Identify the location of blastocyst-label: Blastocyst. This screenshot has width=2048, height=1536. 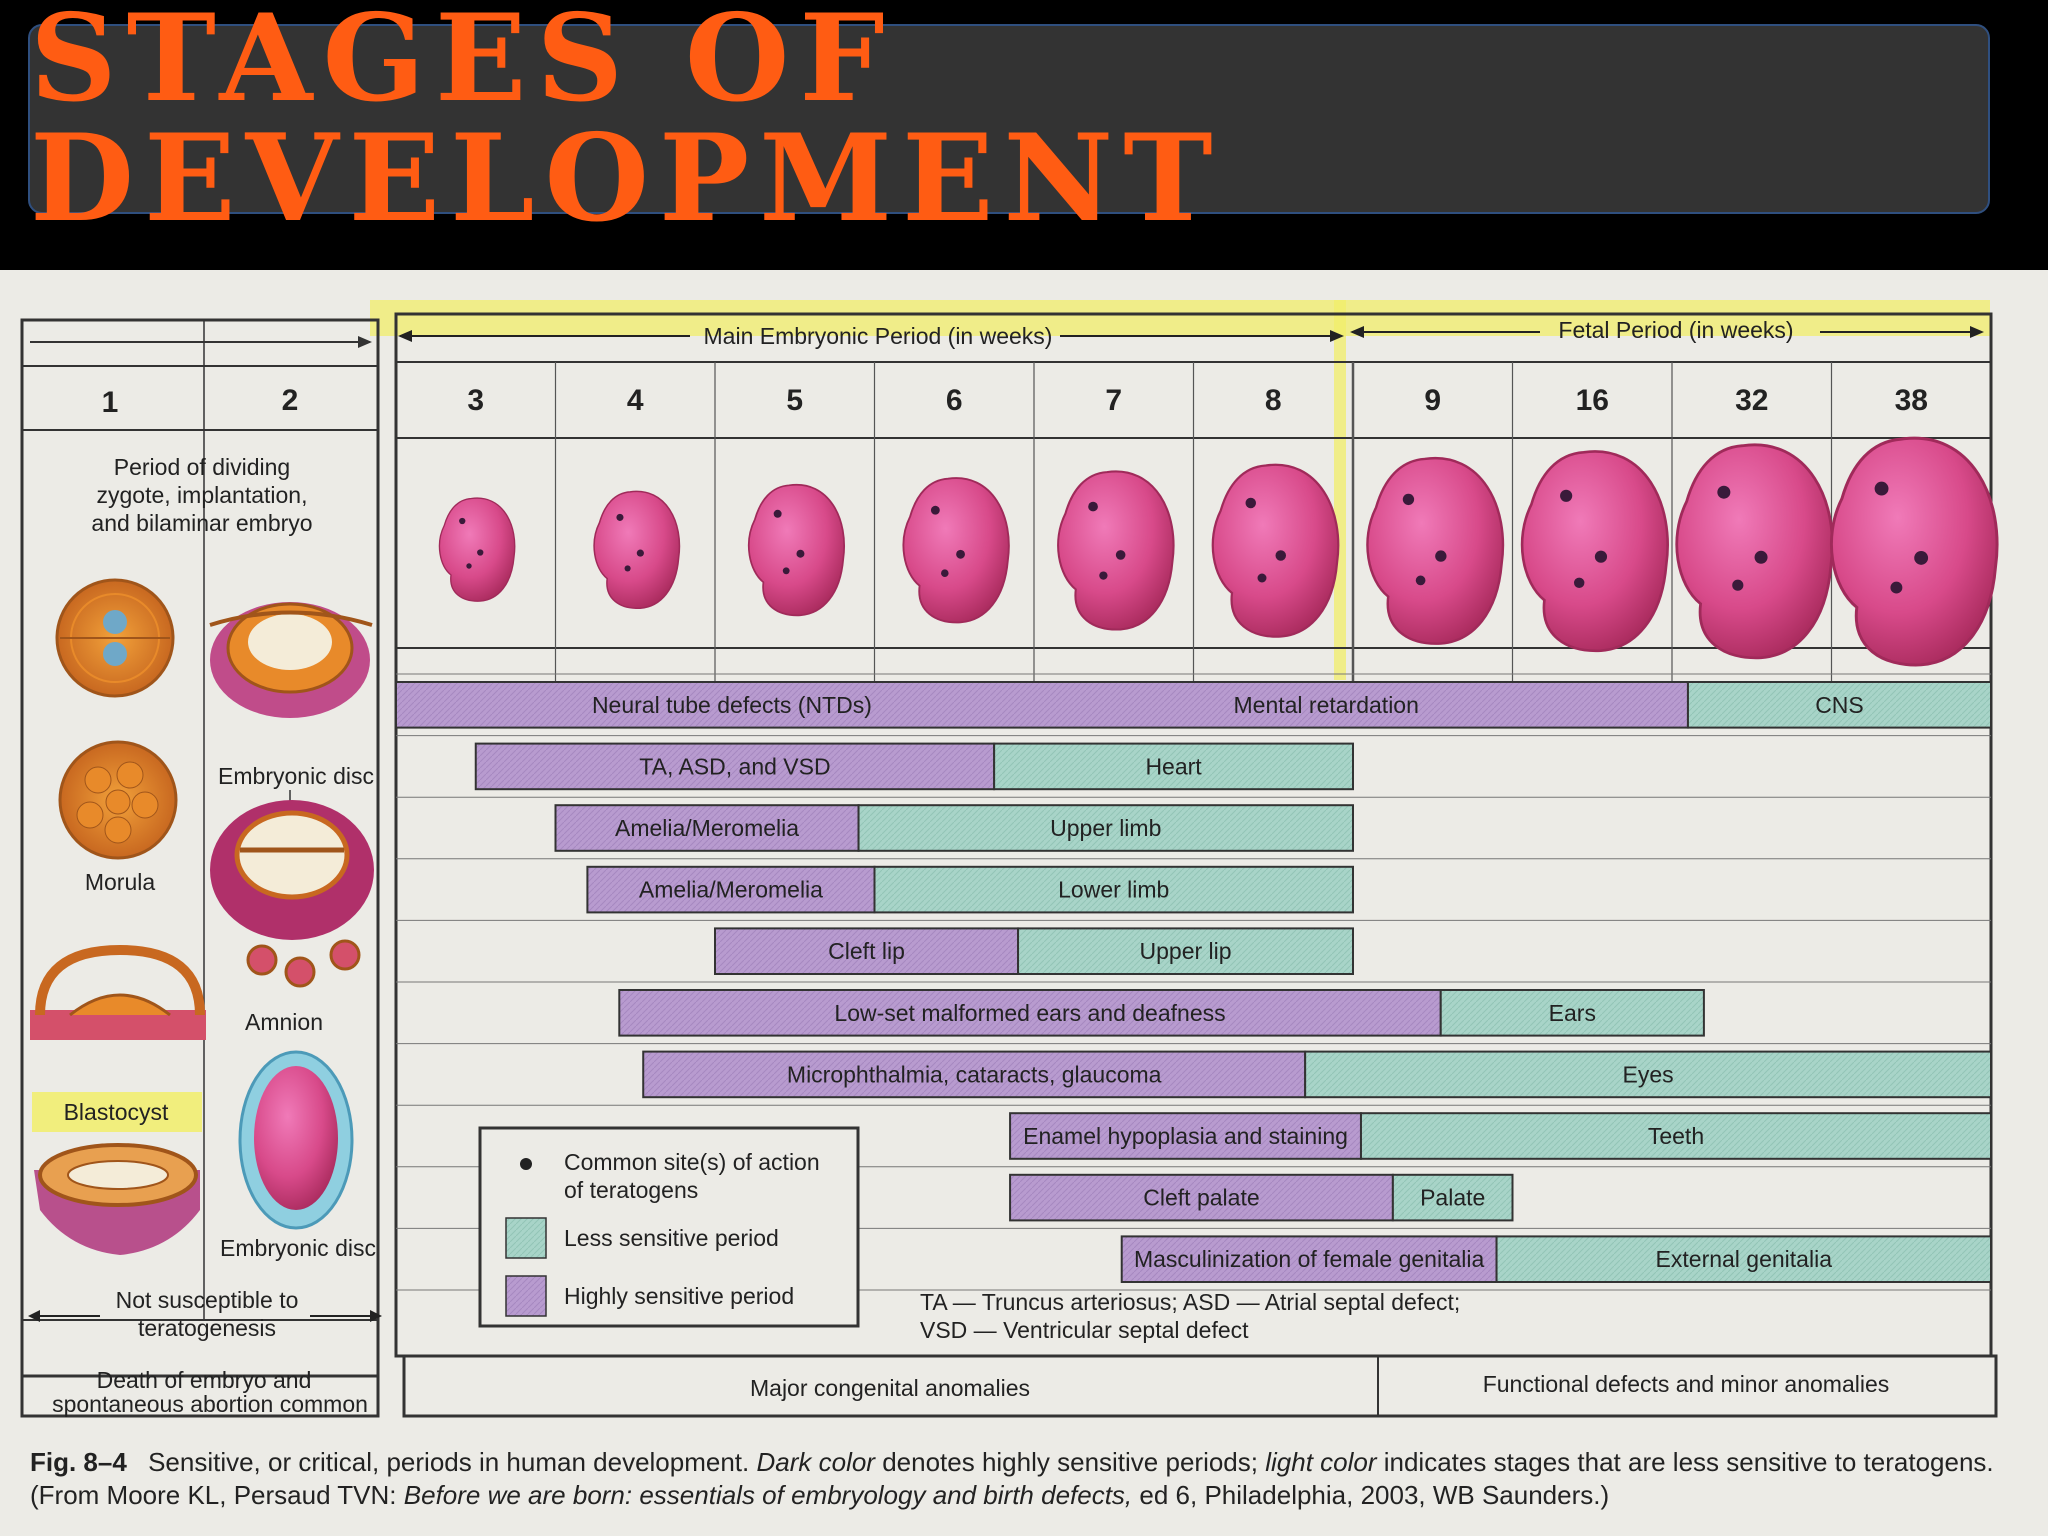
(116, 1112).